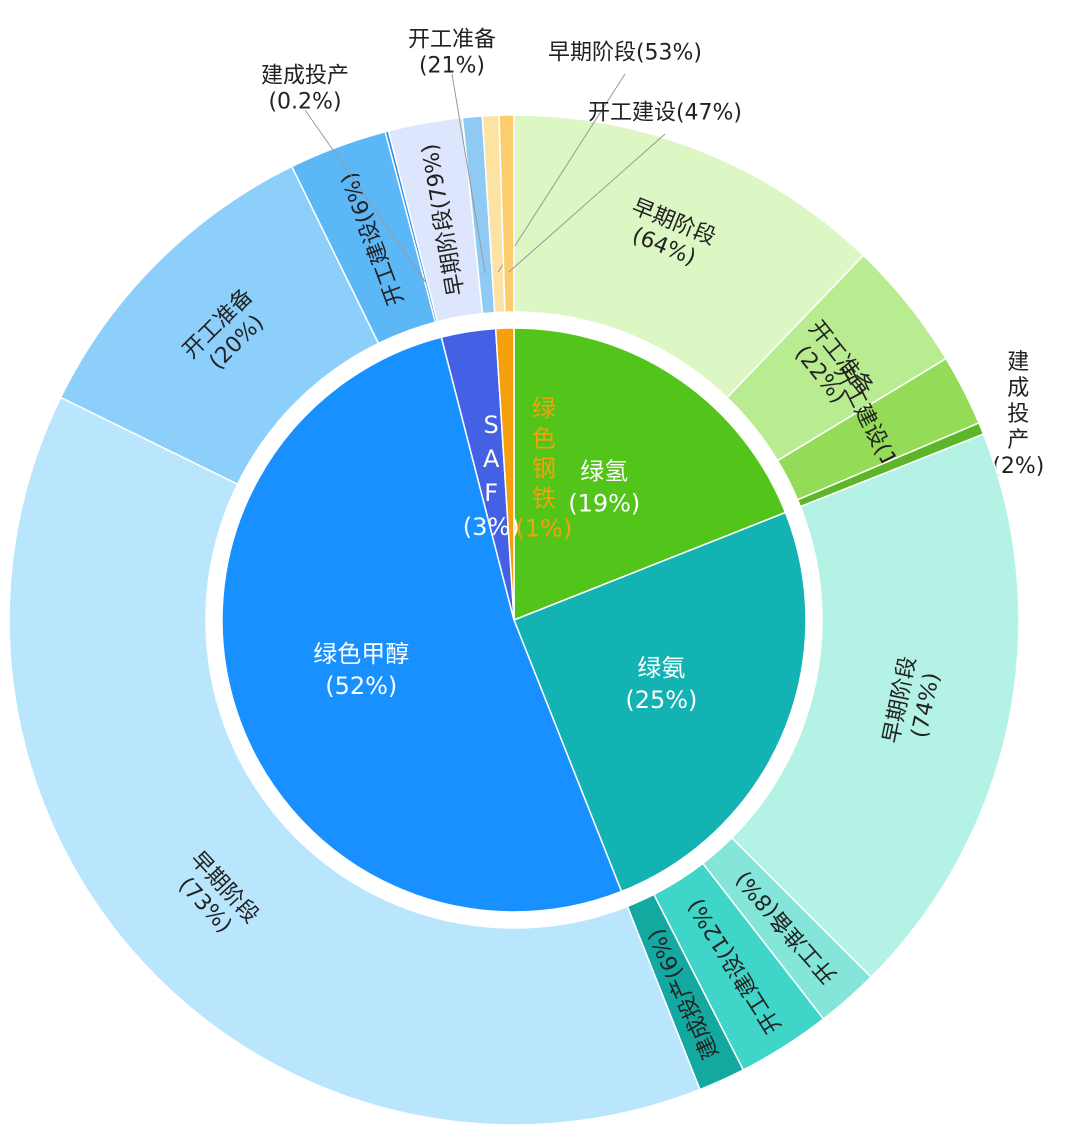 The height and width of the screenshot is (1139, 1080). I want to click on outer-label-hydrogen-3: 建成投产(2%), so click(1018, 414).